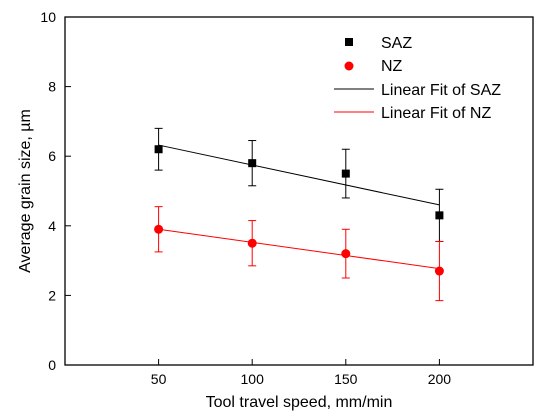 The height and width of the screenshot is (417, 550). Describe the element at coordinates (52, 295) in the screenshot. I see `y-tick-label: 2` at that location.